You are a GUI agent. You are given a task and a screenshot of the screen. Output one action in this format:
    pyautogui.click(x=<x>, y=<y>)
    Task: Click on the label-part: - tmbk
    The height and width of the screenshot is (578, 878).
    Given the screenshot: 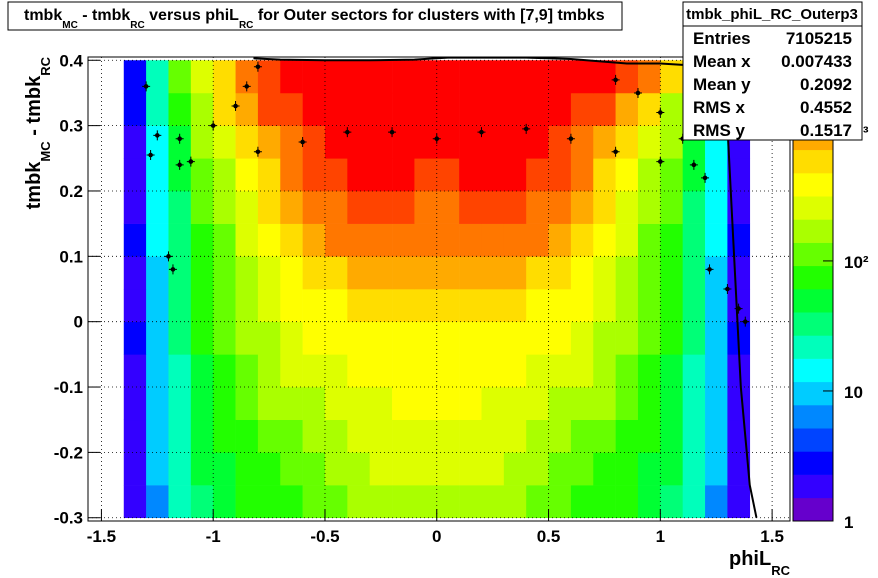 What is the action you would take?
    pyautogui.click(x=34, y=108)
    